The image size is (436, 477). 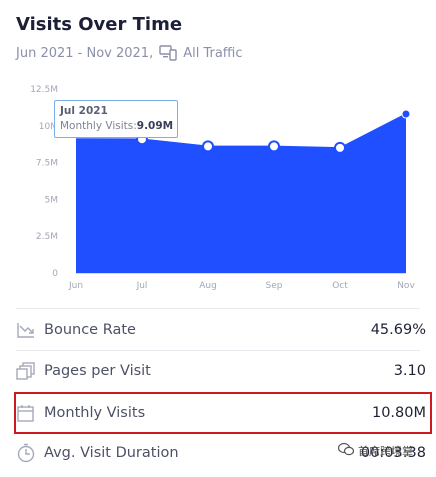 I want to click on x-tick-label: Nov, so click(x=406, y=286).